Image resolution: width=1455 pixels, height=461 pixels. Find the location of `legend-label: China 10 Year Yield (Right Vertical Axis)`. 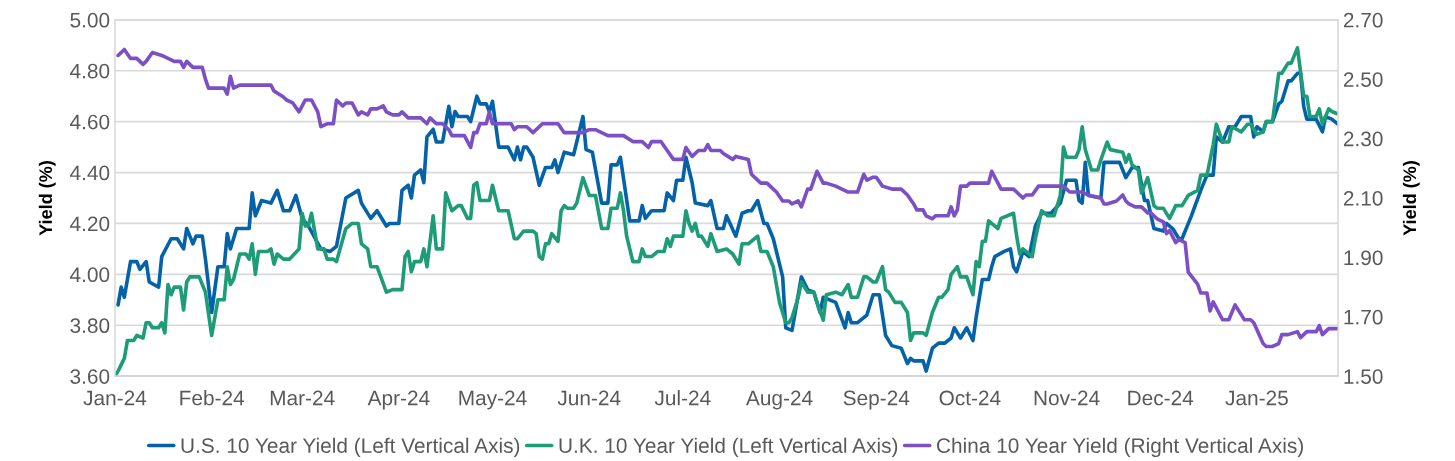

legend-label: China 10 Year Yield (Right Vertical Axis) is located at coordinates (1120, 447).